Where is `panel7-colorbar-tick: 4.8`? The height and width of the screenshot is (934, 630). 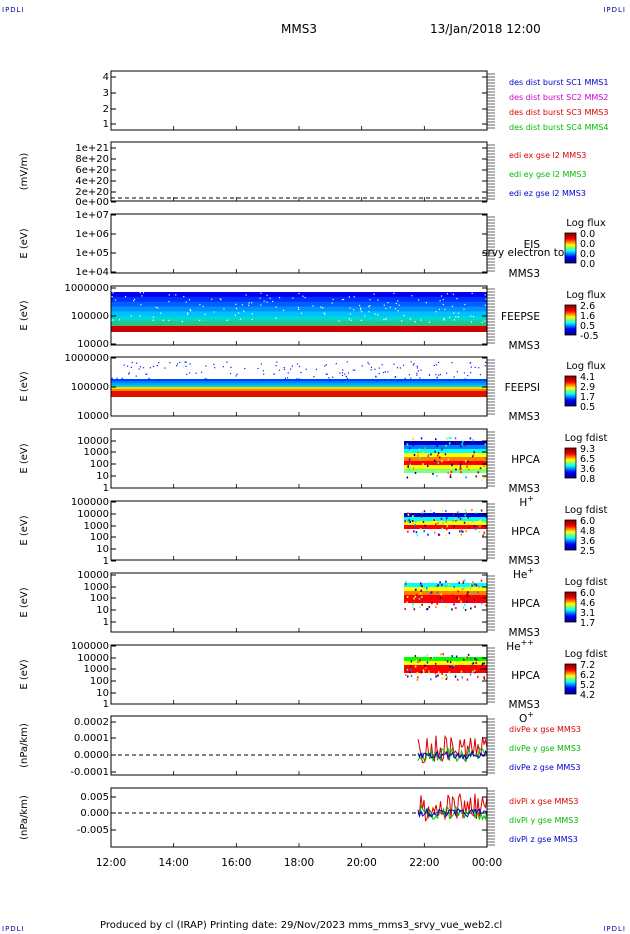 panel7-colorbar-tick: 4.8 is located at coordinates (587, 531).